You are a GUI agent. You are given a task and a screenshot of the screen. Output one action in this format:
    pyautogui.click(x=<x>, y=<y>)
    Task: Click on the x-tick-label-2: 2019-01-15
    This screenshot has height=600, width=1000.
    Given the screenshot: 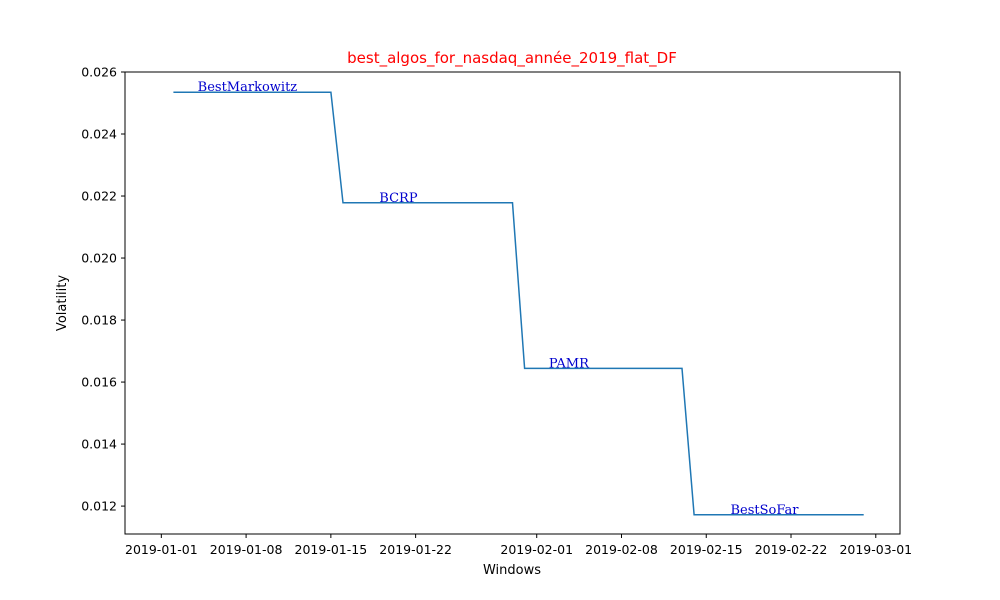 What is the action you would take?
    pyautogui.click(x=331, y=549)
    